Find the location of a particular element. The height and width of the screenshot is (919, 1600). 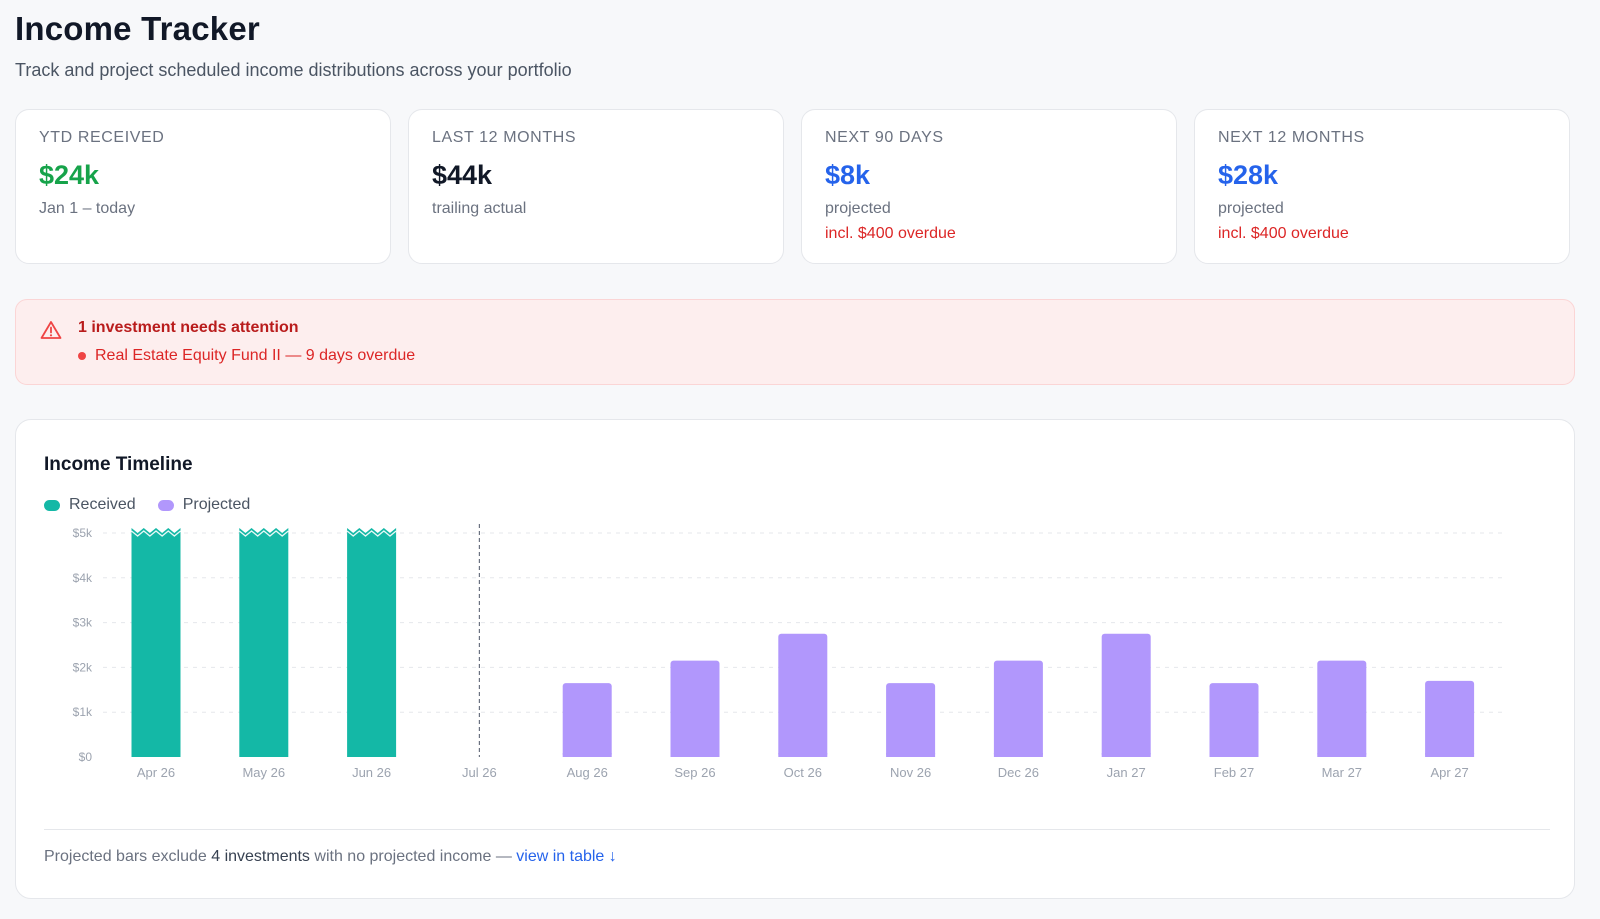

card-note: Jan 1 – today is located at coordinates (87, 208).